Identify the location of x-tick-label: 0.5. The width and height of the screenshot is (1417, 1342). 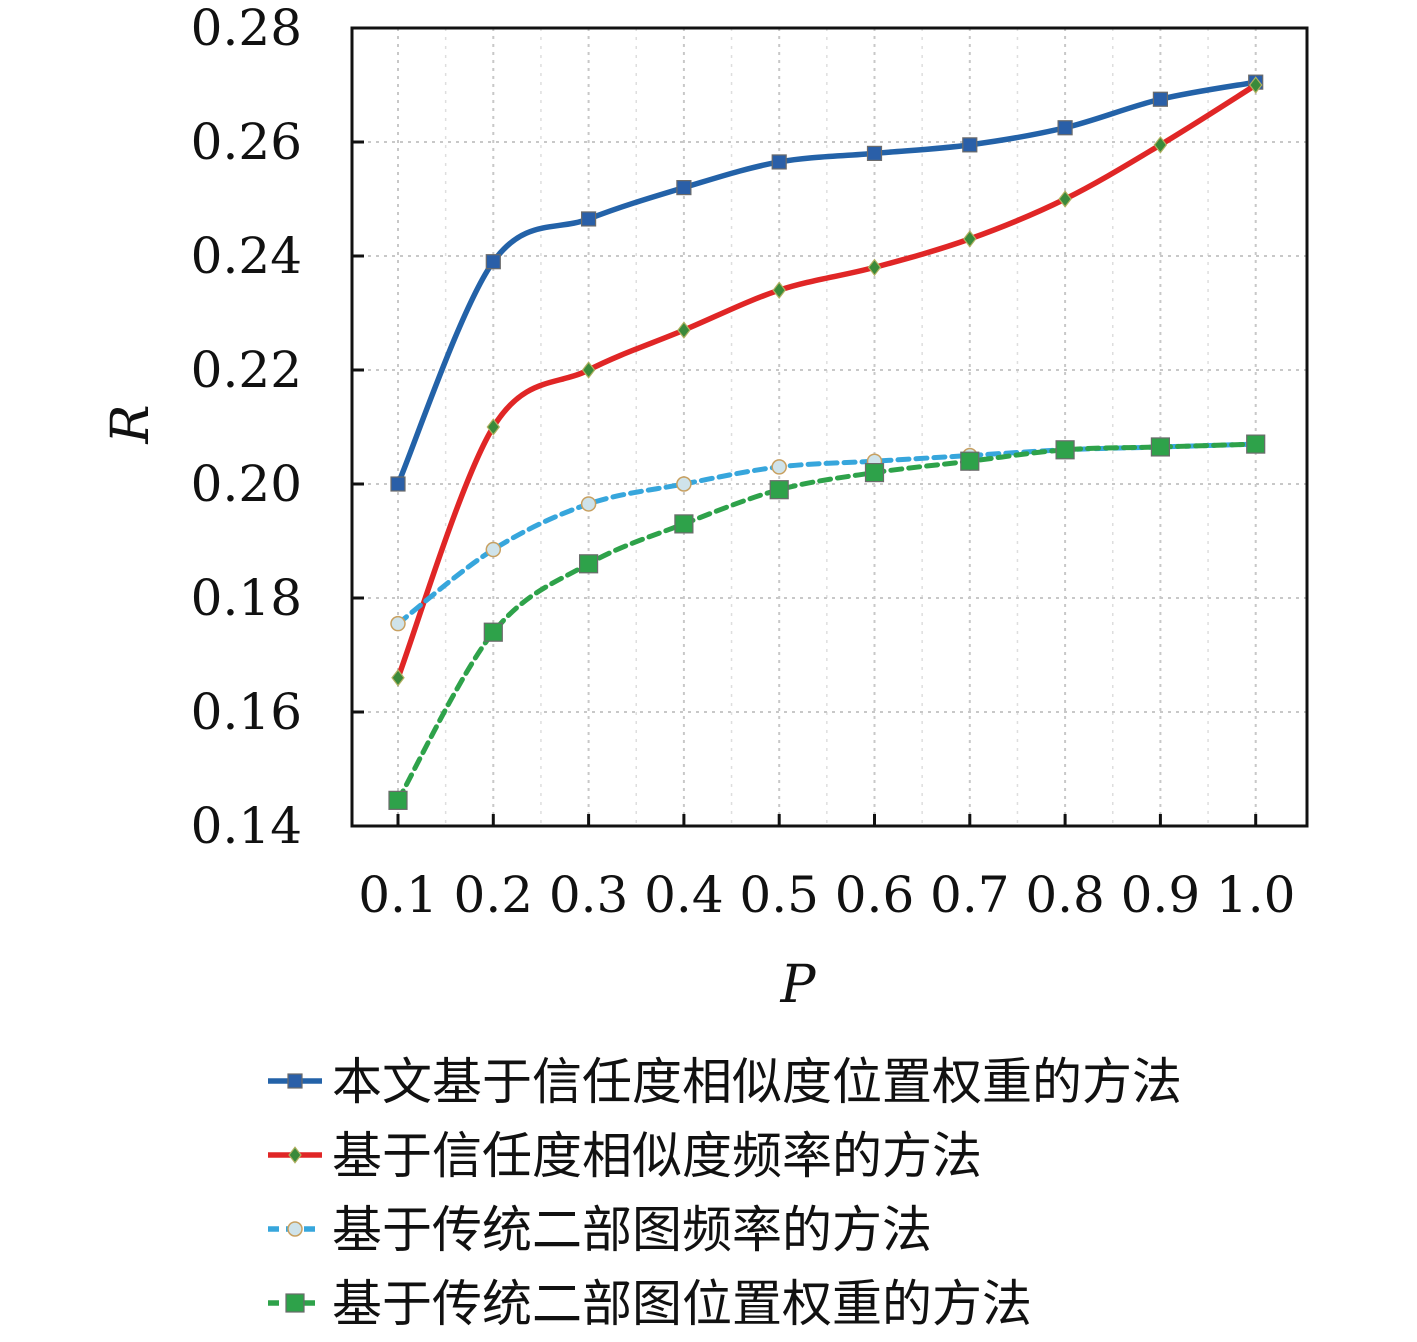
(779, 895).